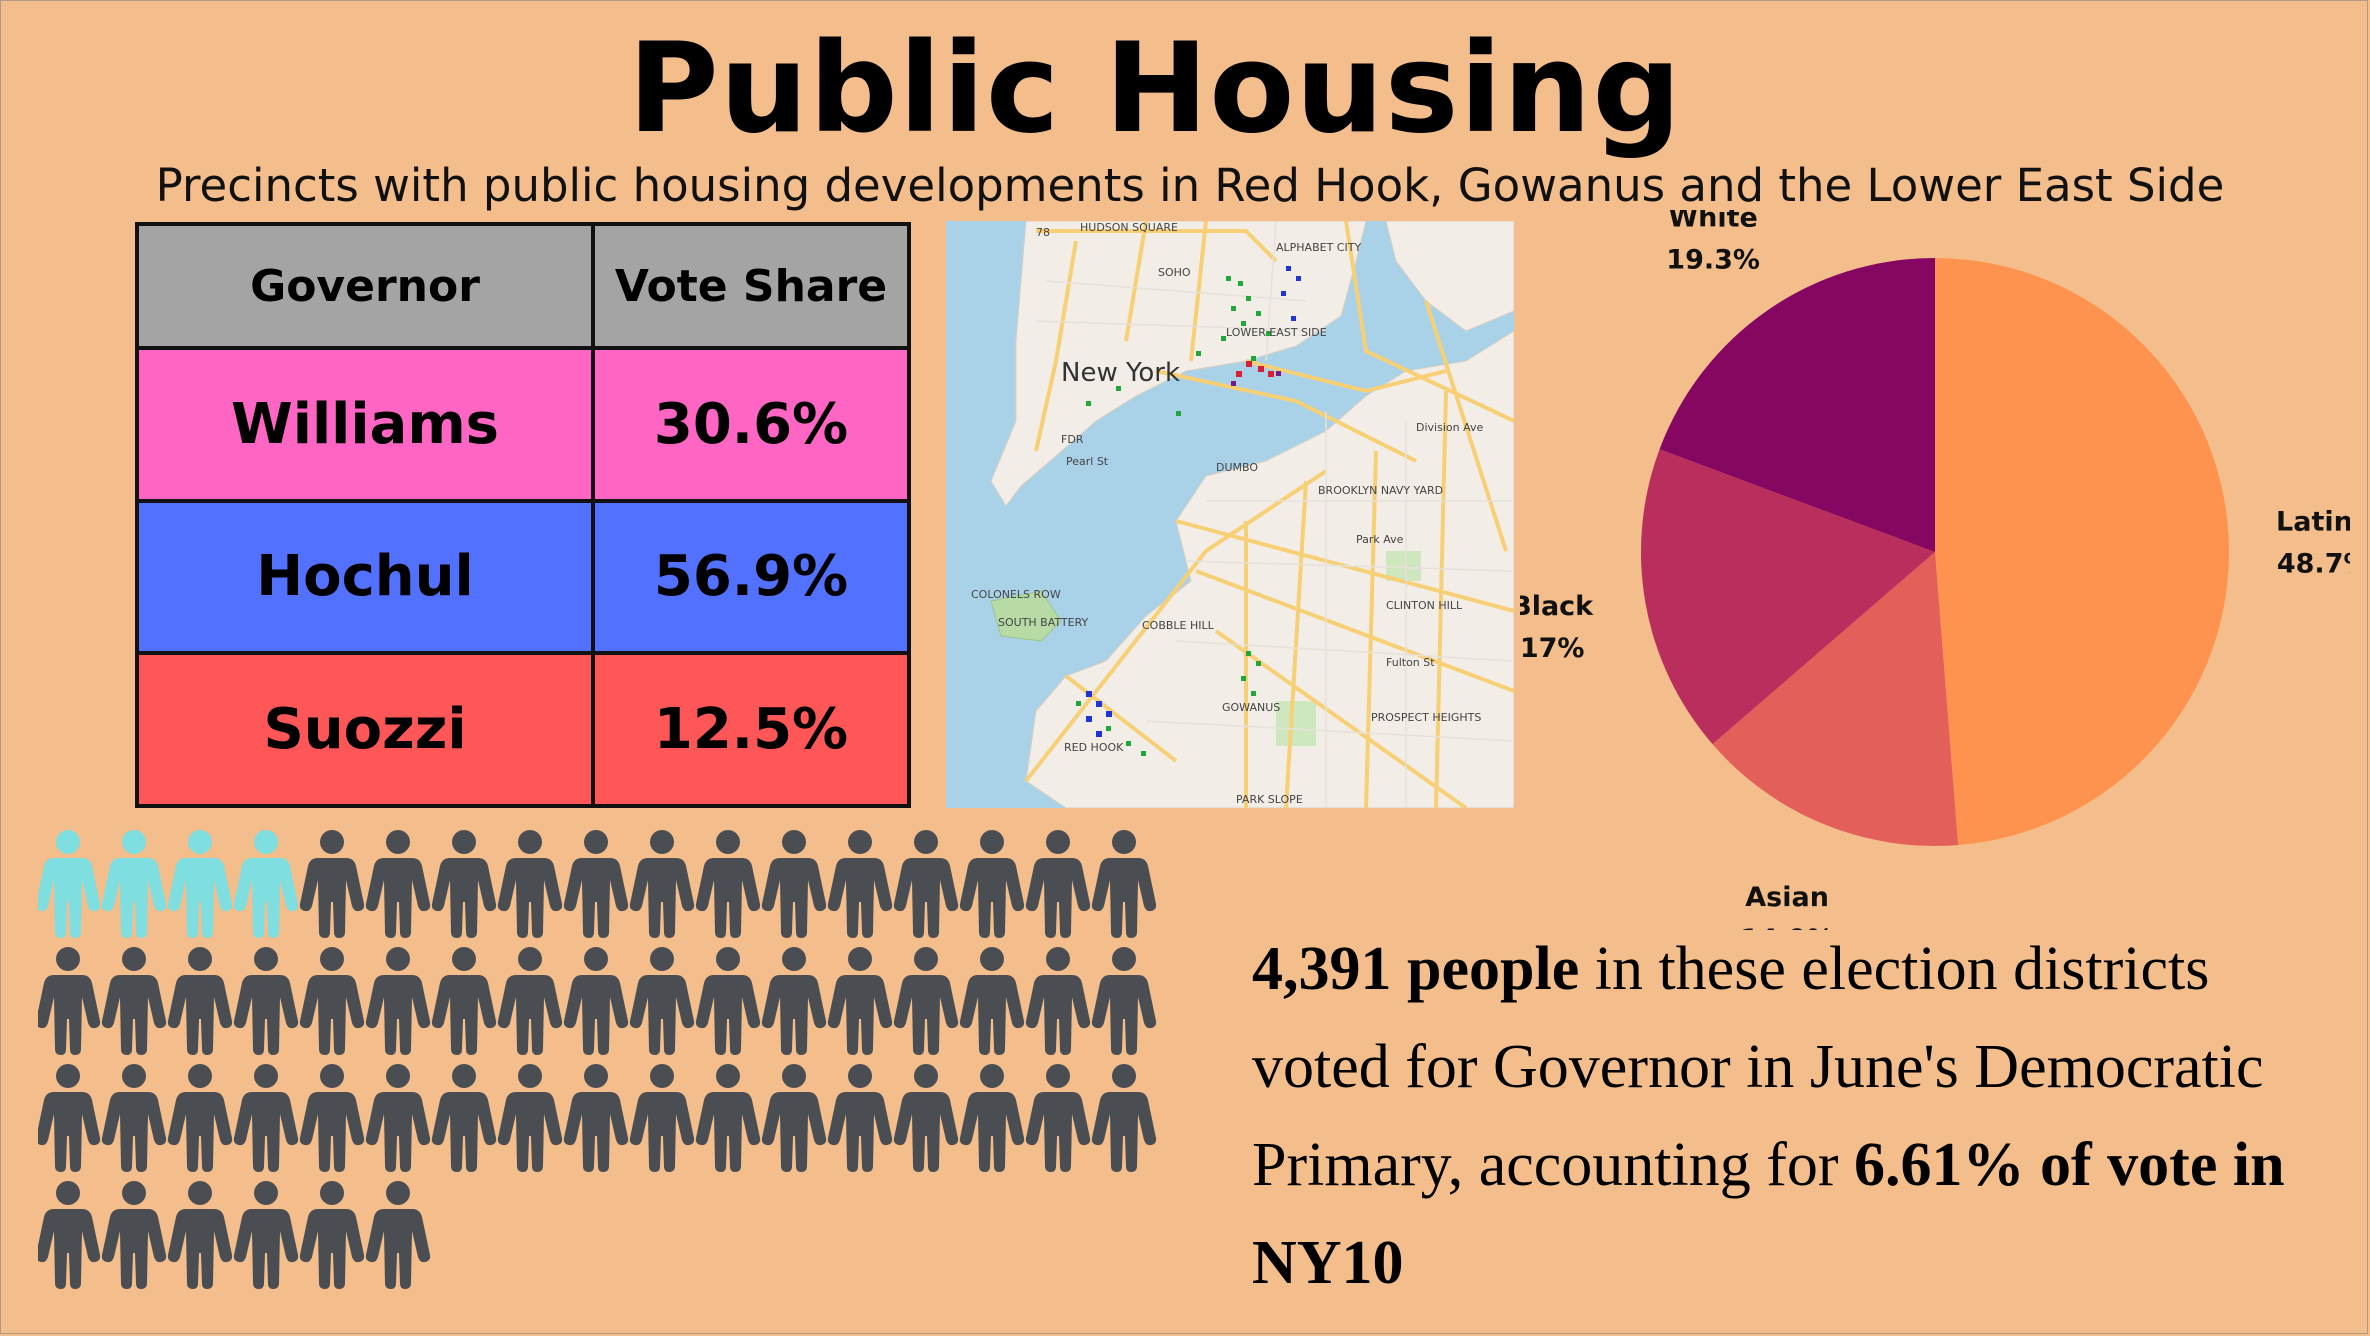 The height and width of the screenshot is (1336, 2370). What do you see at coordinates (1276, 332) in the screenshot?
I see `map-label-lower-east-side: LOWER EAST SIDE` at bounding box center [1276, 332].